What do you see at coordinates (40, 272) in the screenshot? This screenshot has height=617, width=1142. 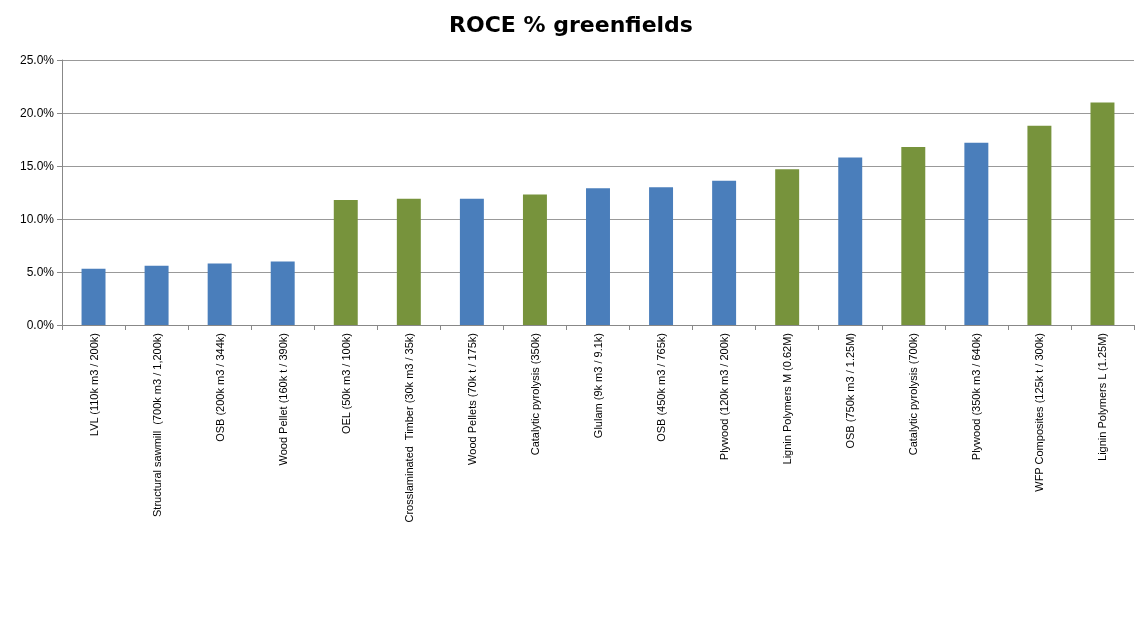 I see `y-tick-label: 5.0%` at bounding box center [40, 272].